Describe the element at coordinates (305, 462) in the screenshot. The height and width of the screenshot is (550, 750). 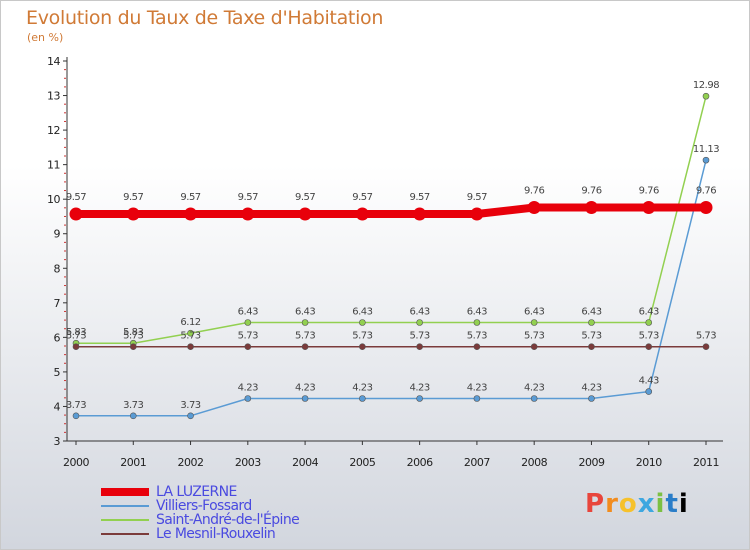
I see `x-tick-label: 2004` at that location.